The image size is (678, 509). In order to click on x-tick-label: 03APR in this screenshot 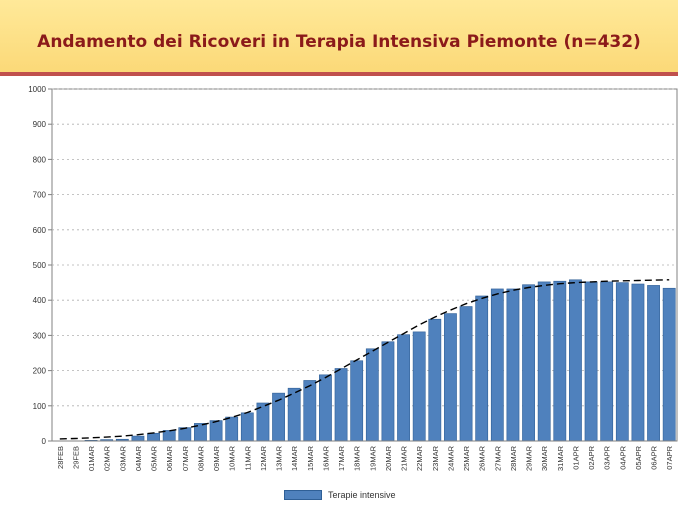, I will do `click(607, 457)`.